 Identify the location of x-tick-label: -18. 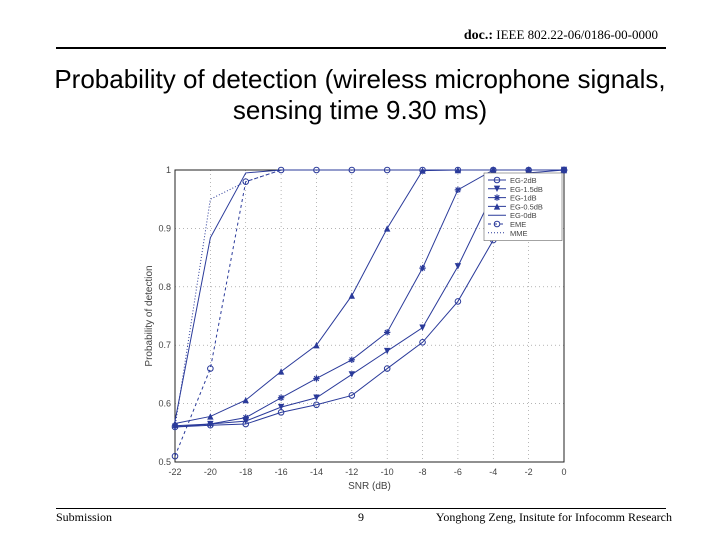
(245, 472).